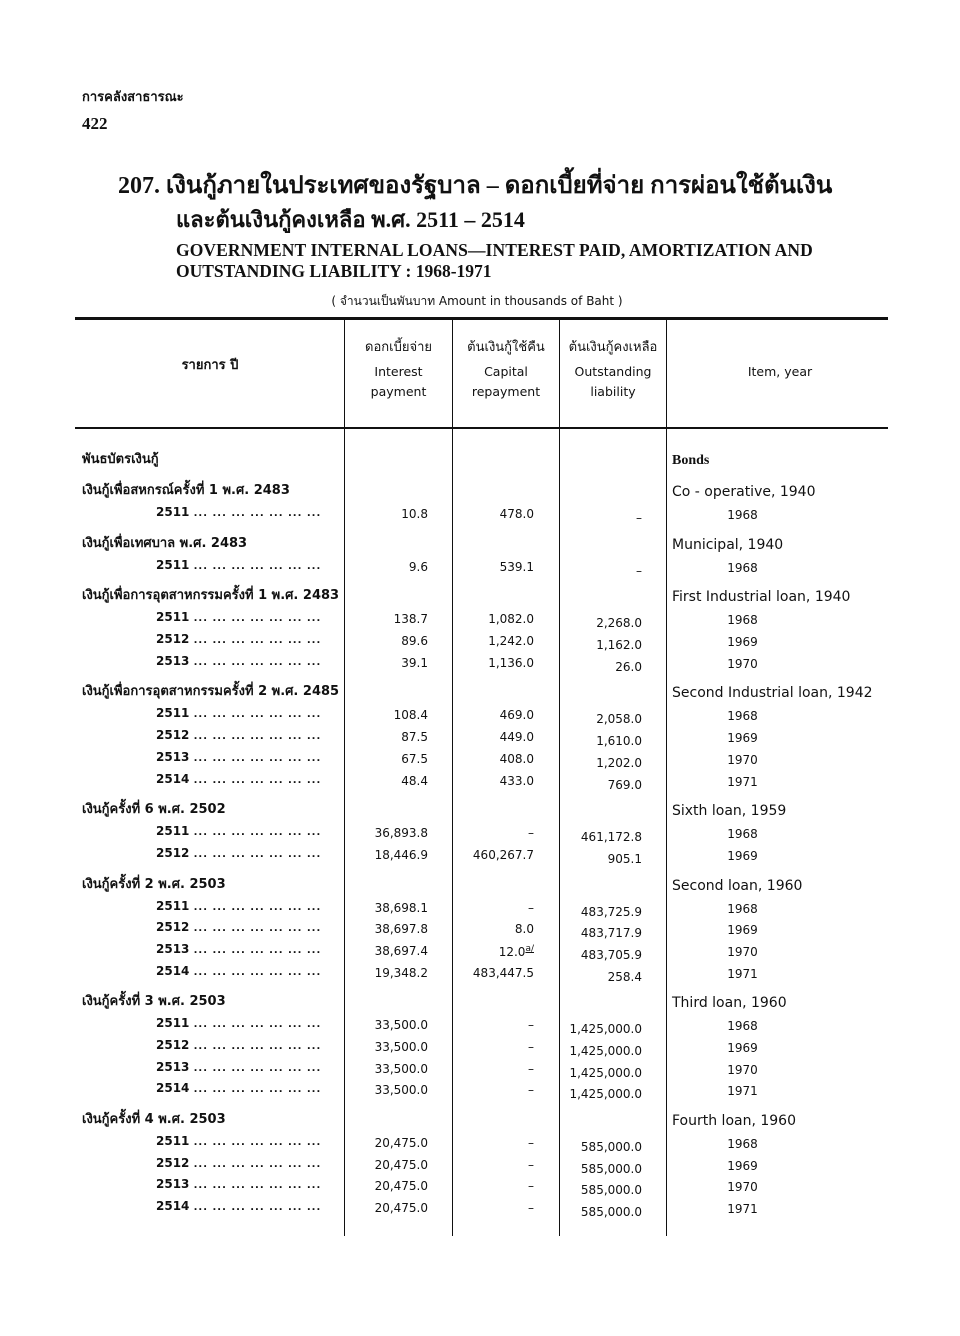 Image resolution: width=960 pixels, height=1336 pixels. What do you see at coordinates (529, 948) in the screenshot?
I see `footnote-mark: a/` at bounding box center [529, 948].